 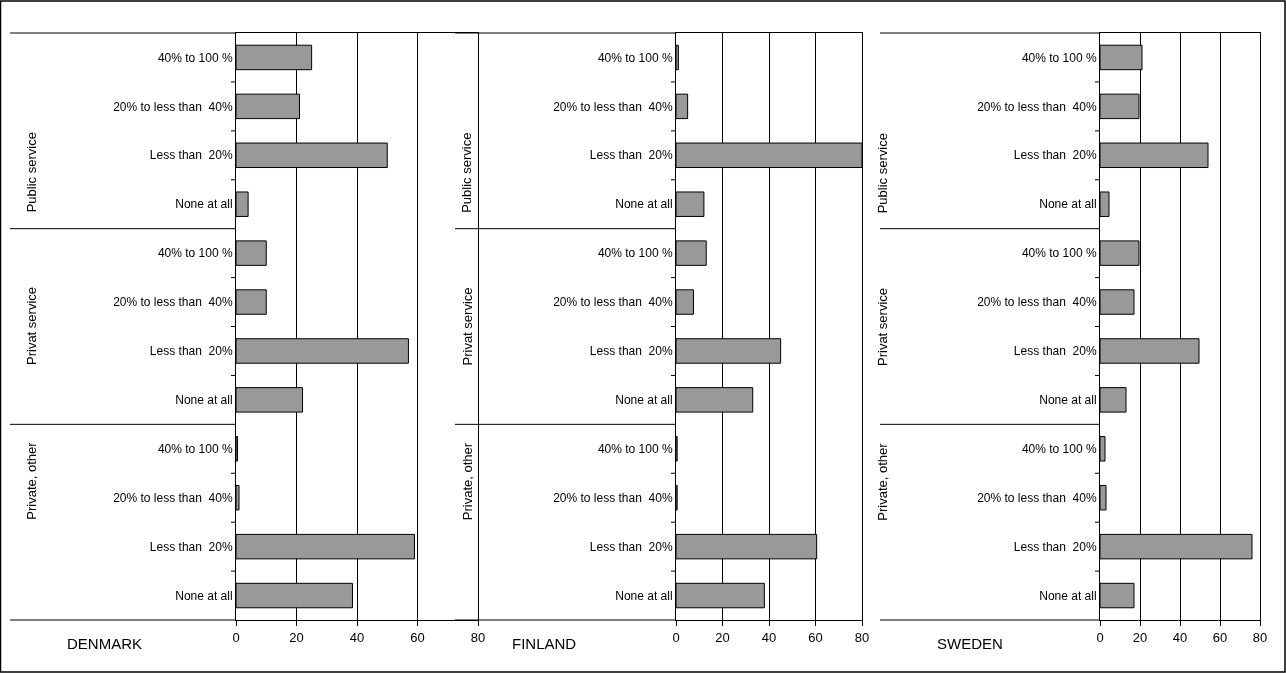 I want to click on text: SWEDEN, so click(x=970, y=643).